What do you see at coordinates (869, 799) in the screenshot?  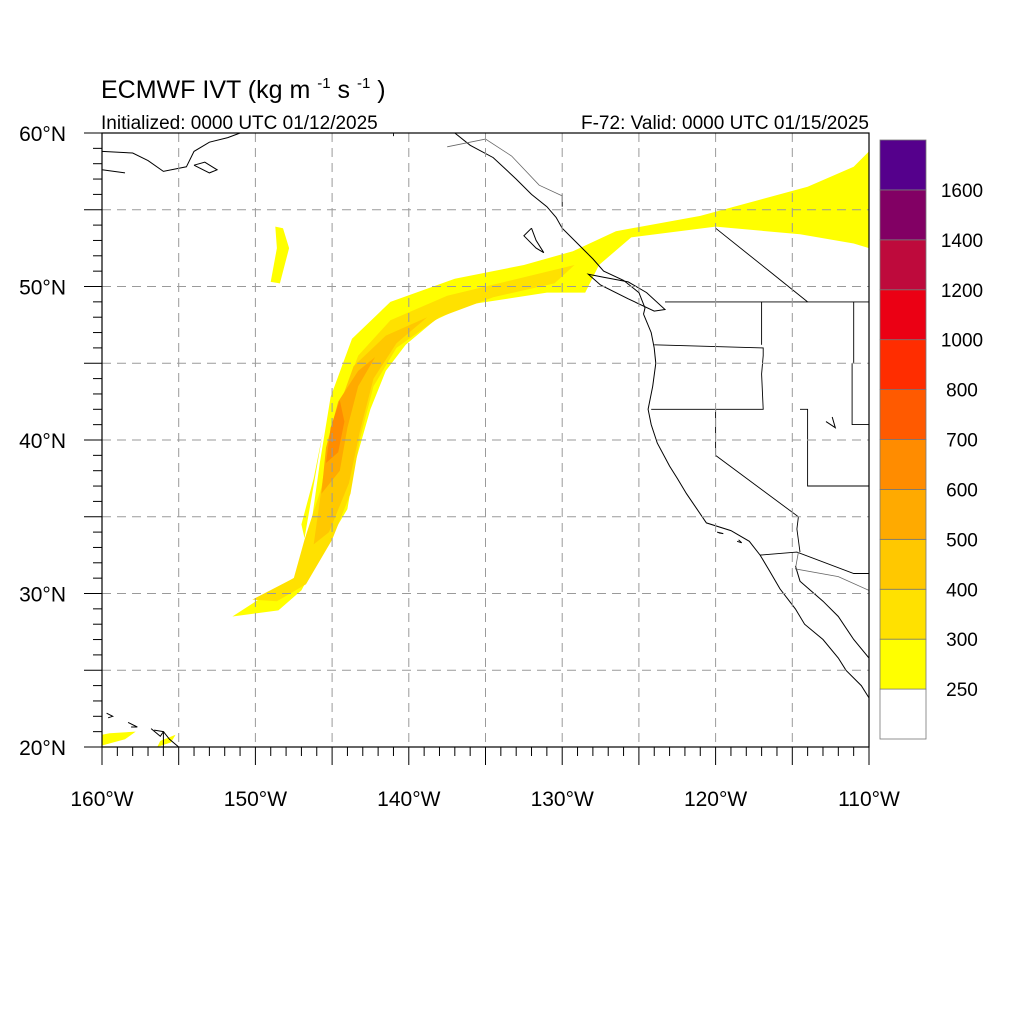 I see `lon-label-110: 110°W` at bounding box center [869, 799].